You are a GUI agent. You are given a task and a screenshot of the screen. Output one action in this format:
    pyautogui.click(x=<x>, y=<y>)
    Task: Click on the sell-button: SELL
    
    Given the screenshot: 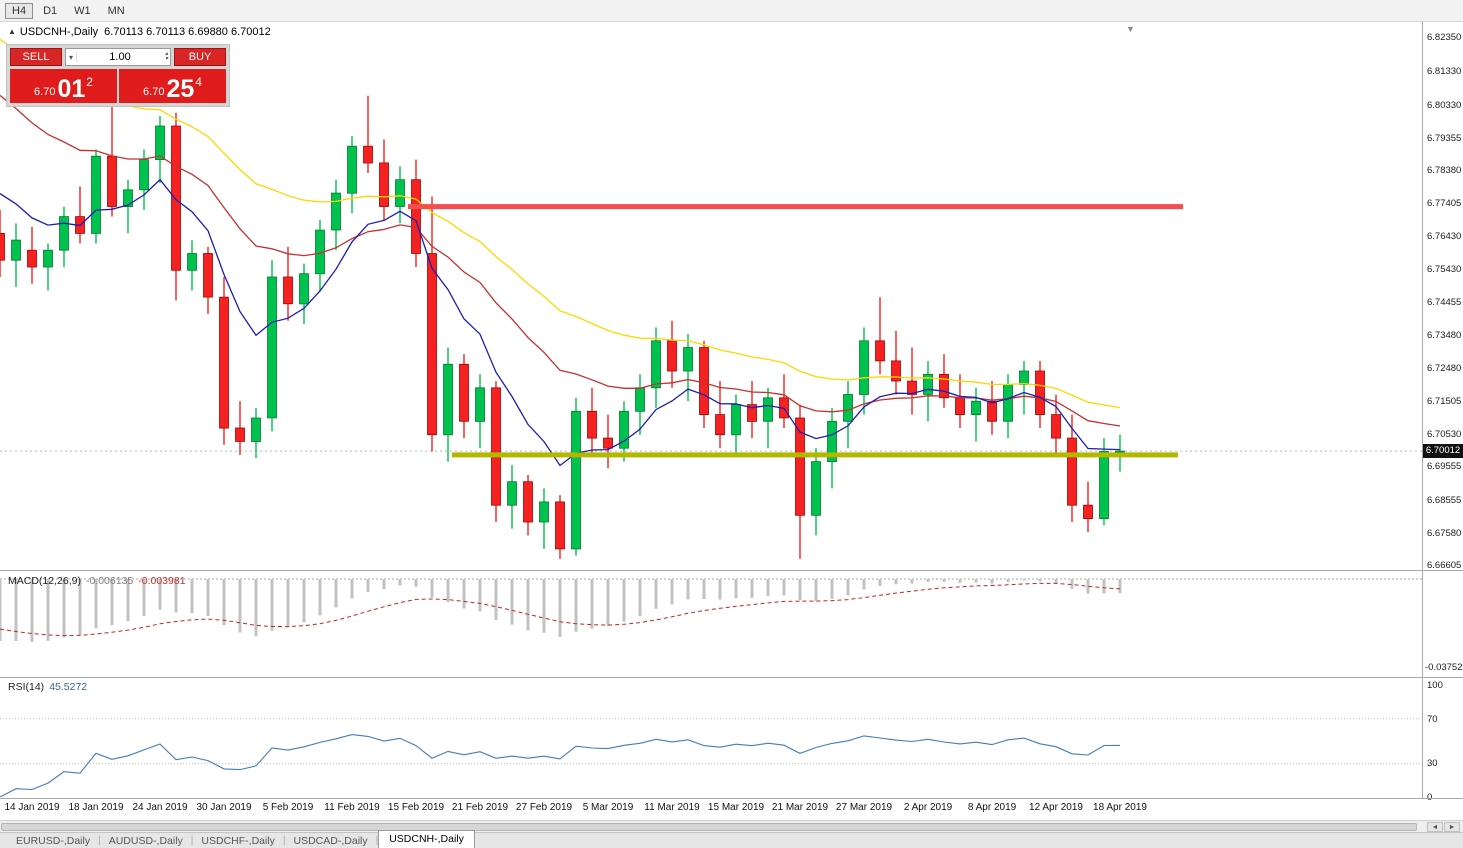 What is the action you would take?
    pyautogui.click(x=36, y=57)
    